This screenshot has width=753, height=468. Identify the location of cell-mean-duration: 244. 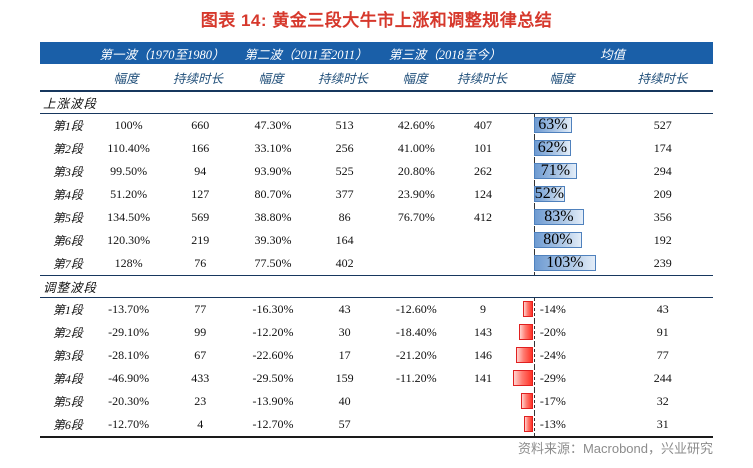
(662, 378).